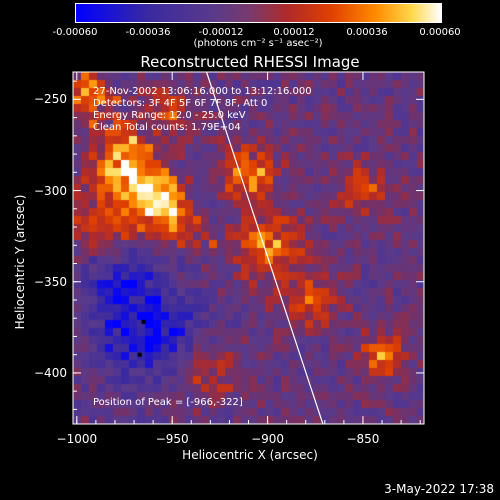 The width and height of the screenshot is (500, 500). What do you see at coordinates (168, 402) in the screenshot?
I see `peak-position-annotation: Position of Peak = [-966,-322]` at bounding box center [168, 402].